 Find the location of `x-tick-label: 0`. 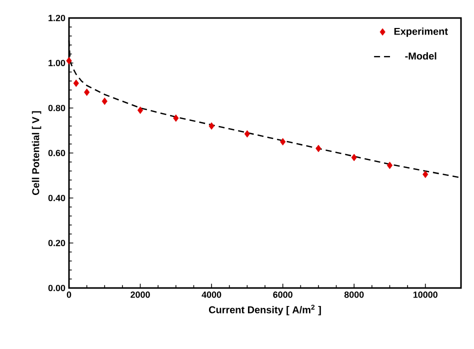

x-tick-label: 0 is located at coordinates (69, 295).